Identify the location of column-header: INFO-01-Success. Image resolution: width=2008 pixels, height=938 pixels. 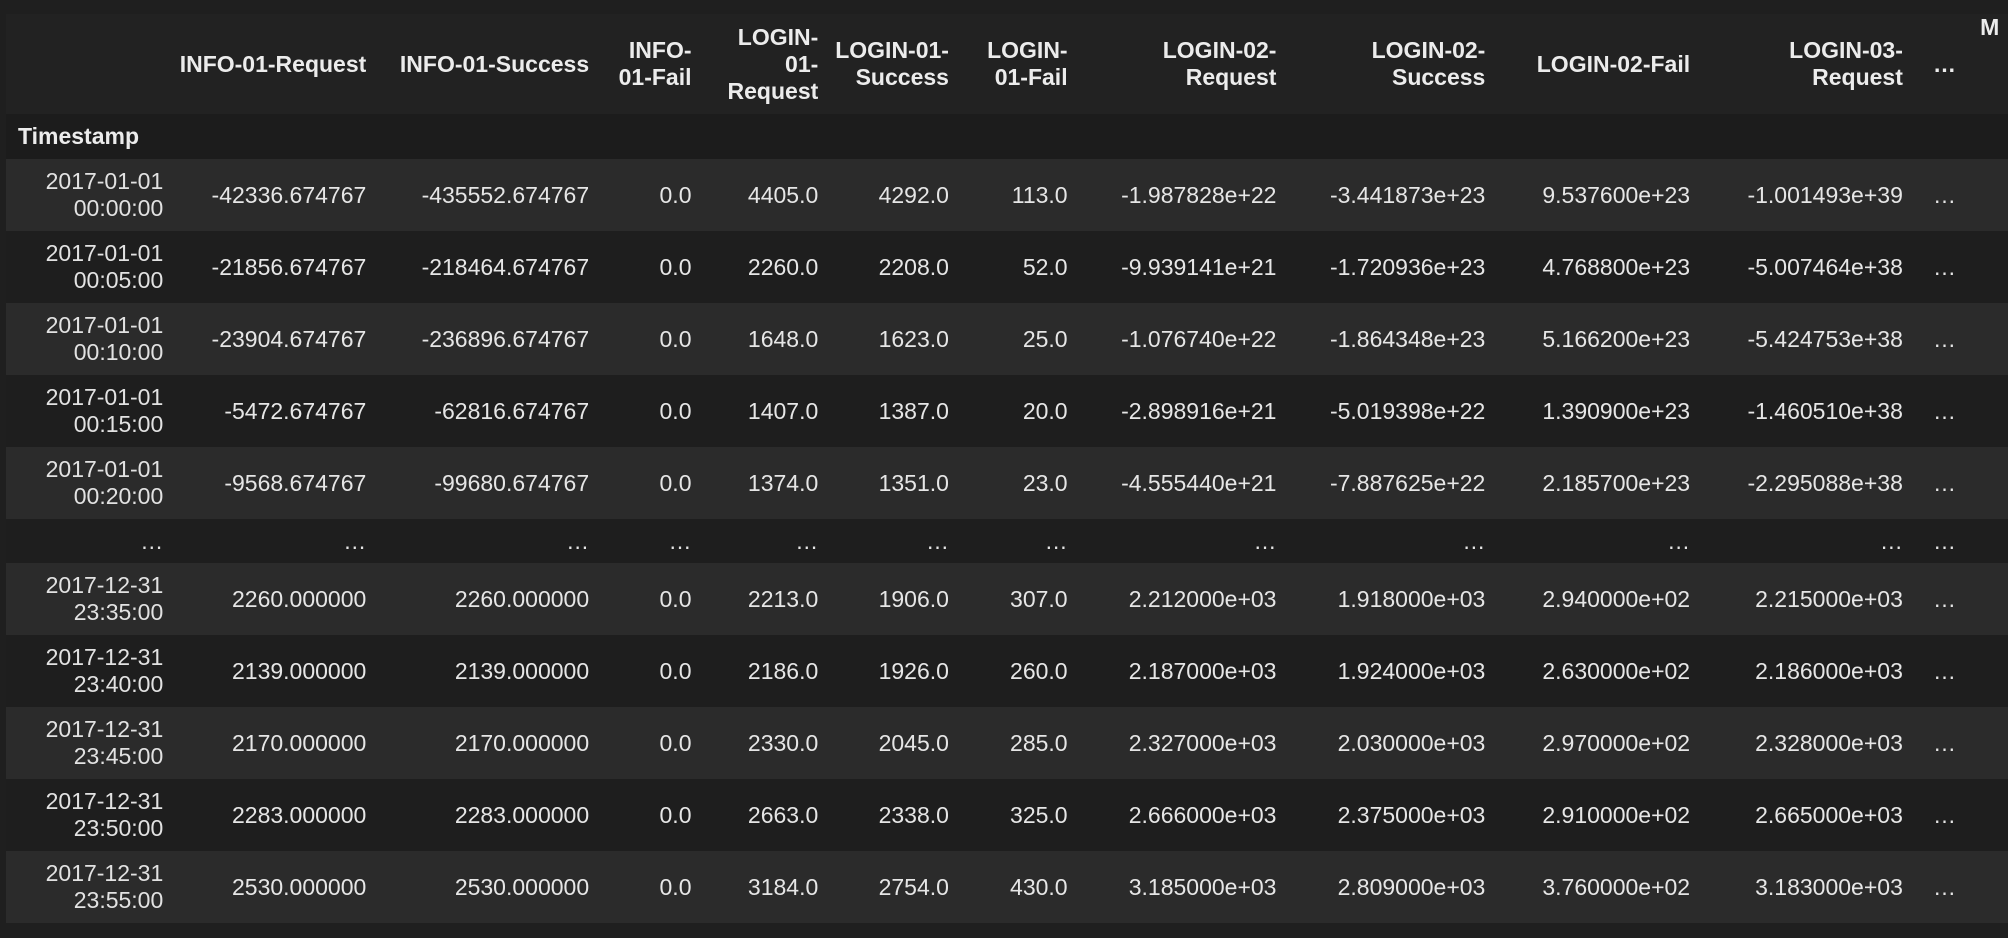
(494, 64).